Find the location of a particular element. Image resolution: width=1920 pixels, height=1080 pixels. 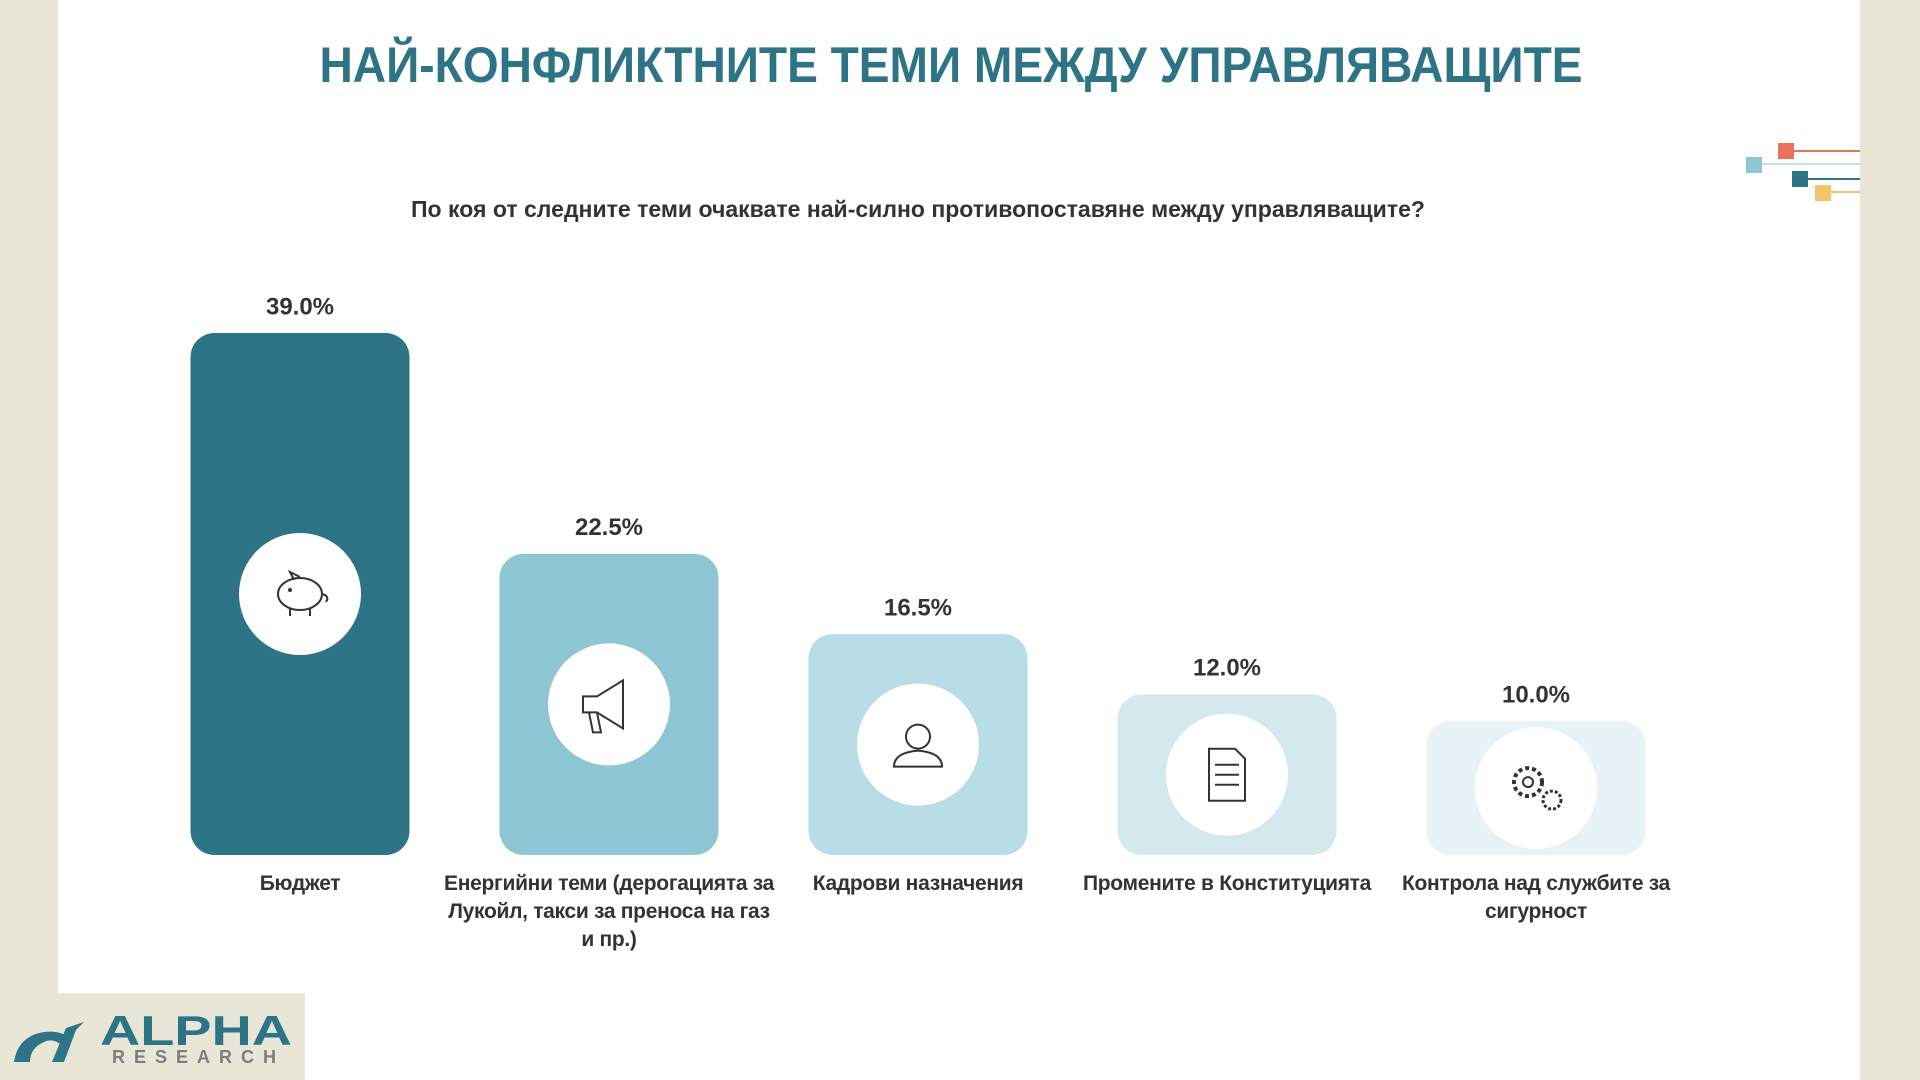

category-label: Контрола над службите за сигурност is located at coordinates (1535, 897).